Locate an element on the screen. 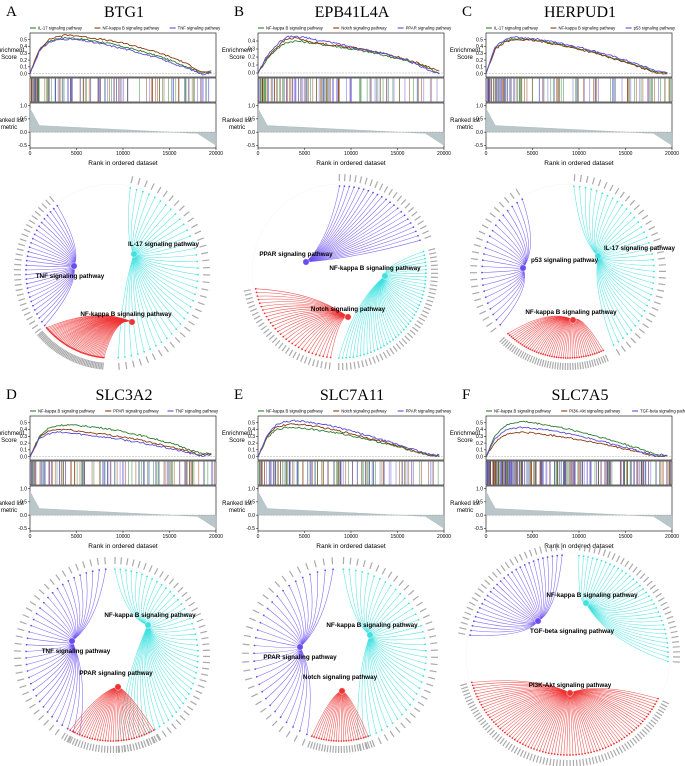  pathway-label: IL-17 signaling pathway is located at coordinates (164, 244).